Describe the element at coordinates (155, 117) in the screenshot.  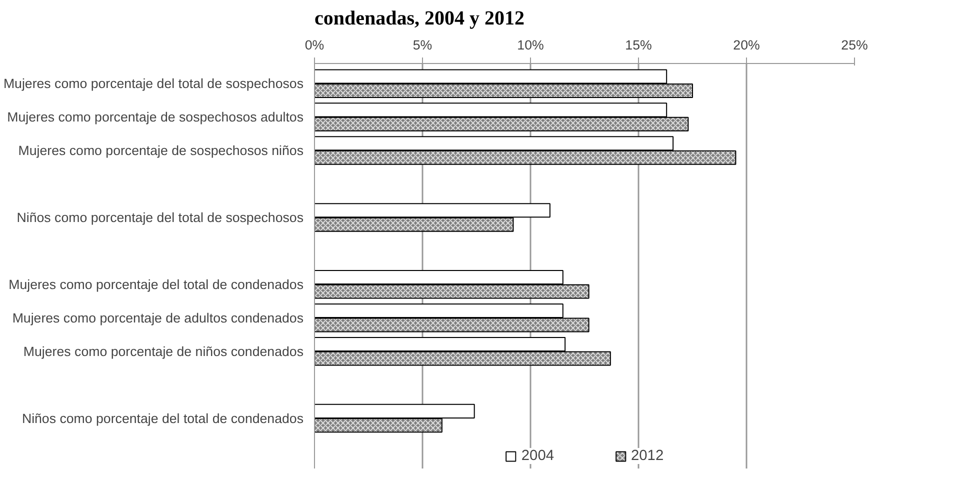
I see `y-tick-label: Mujeres como porcentaje de sospechosos adultos` at that location.